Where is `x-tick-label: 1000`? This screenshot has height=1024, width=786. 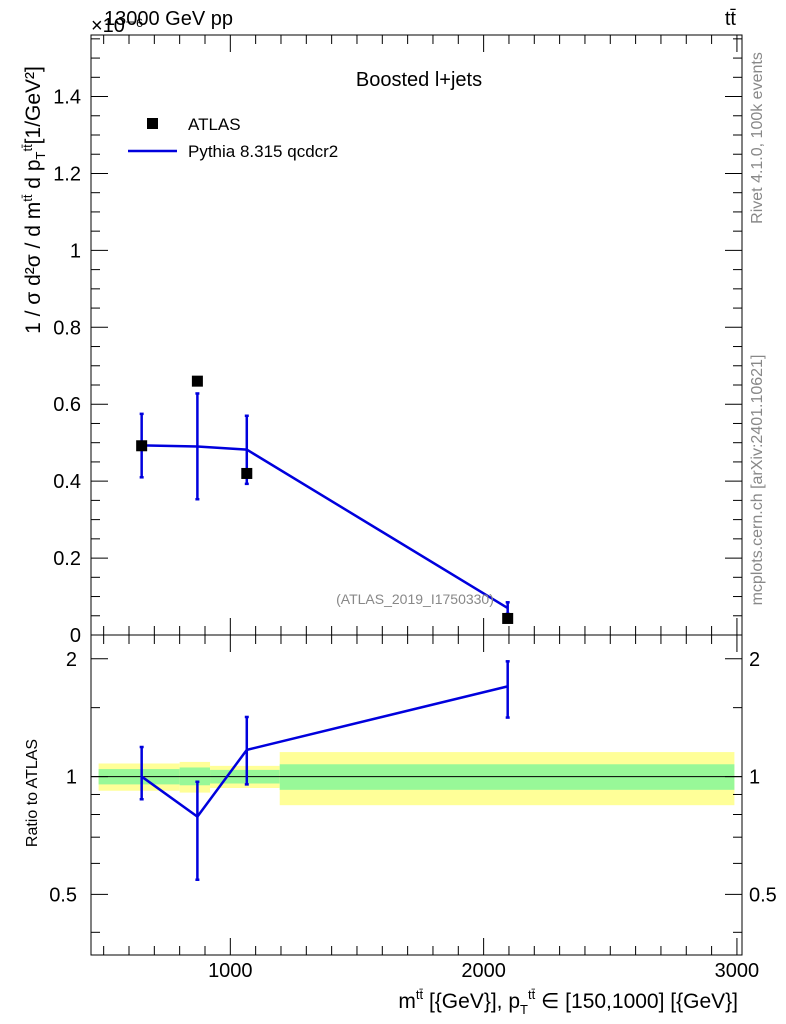
x-tick-label: 1000 is located at coordinates (230, 971).